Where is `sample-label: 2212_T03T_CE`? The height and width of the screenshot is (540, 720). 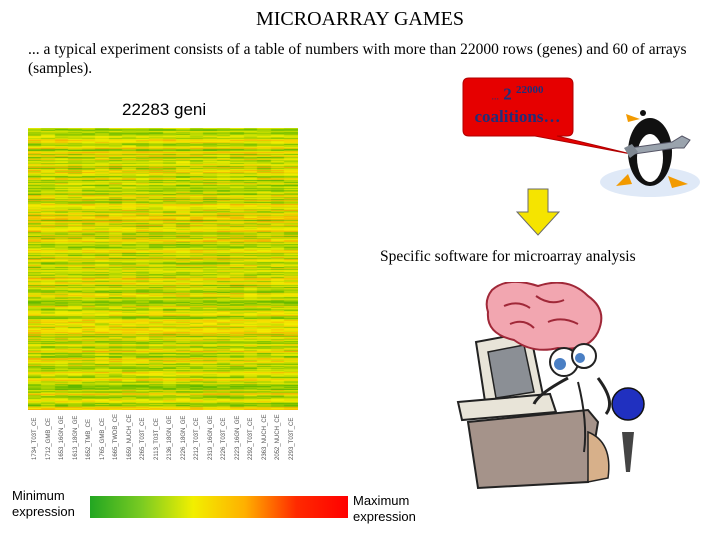 sample-label: 2212_T03T_CE is located at coordinates (197, 436).